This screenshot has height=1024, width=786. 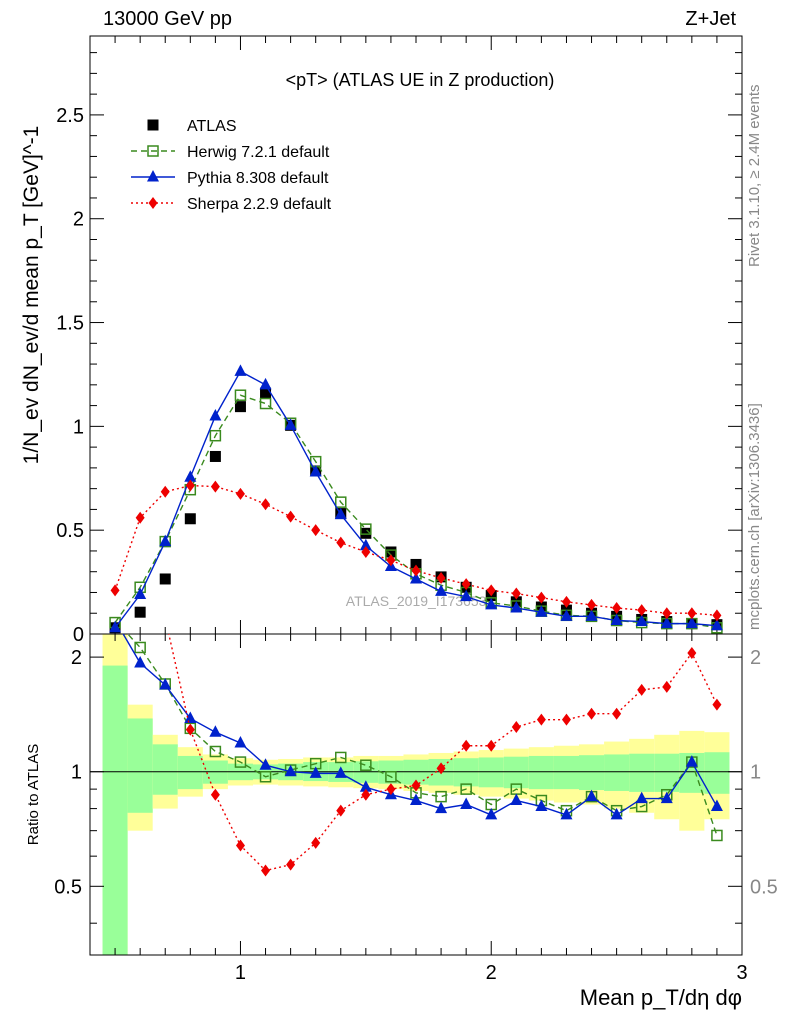 What do you see at coordinates (33, 794) in the screenshot?
I see `ratio-y-axis-label: Ratio to ATLAS` at bounding box center [33, 794].